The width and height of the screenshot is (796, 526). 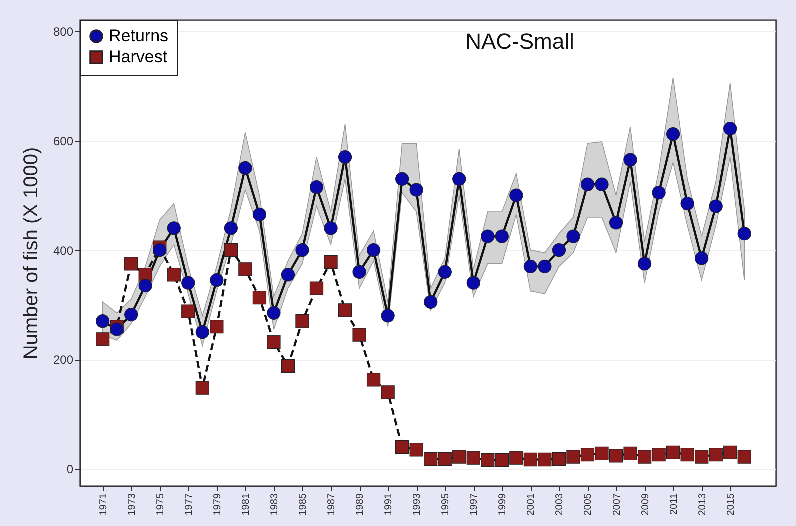 I want to click on x-tick-label: 2007, so click(x=617, y=504).